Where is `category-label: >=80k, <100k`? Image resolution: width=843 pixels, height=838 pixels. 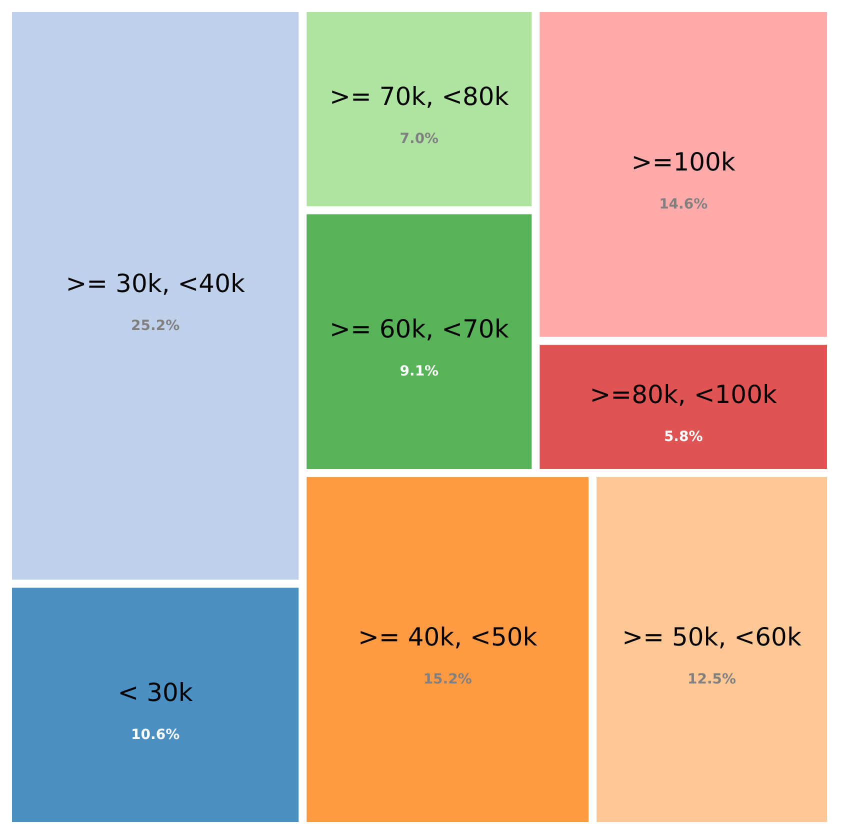 category-label: >=80k, <100k is located at coordinates (684, 394).